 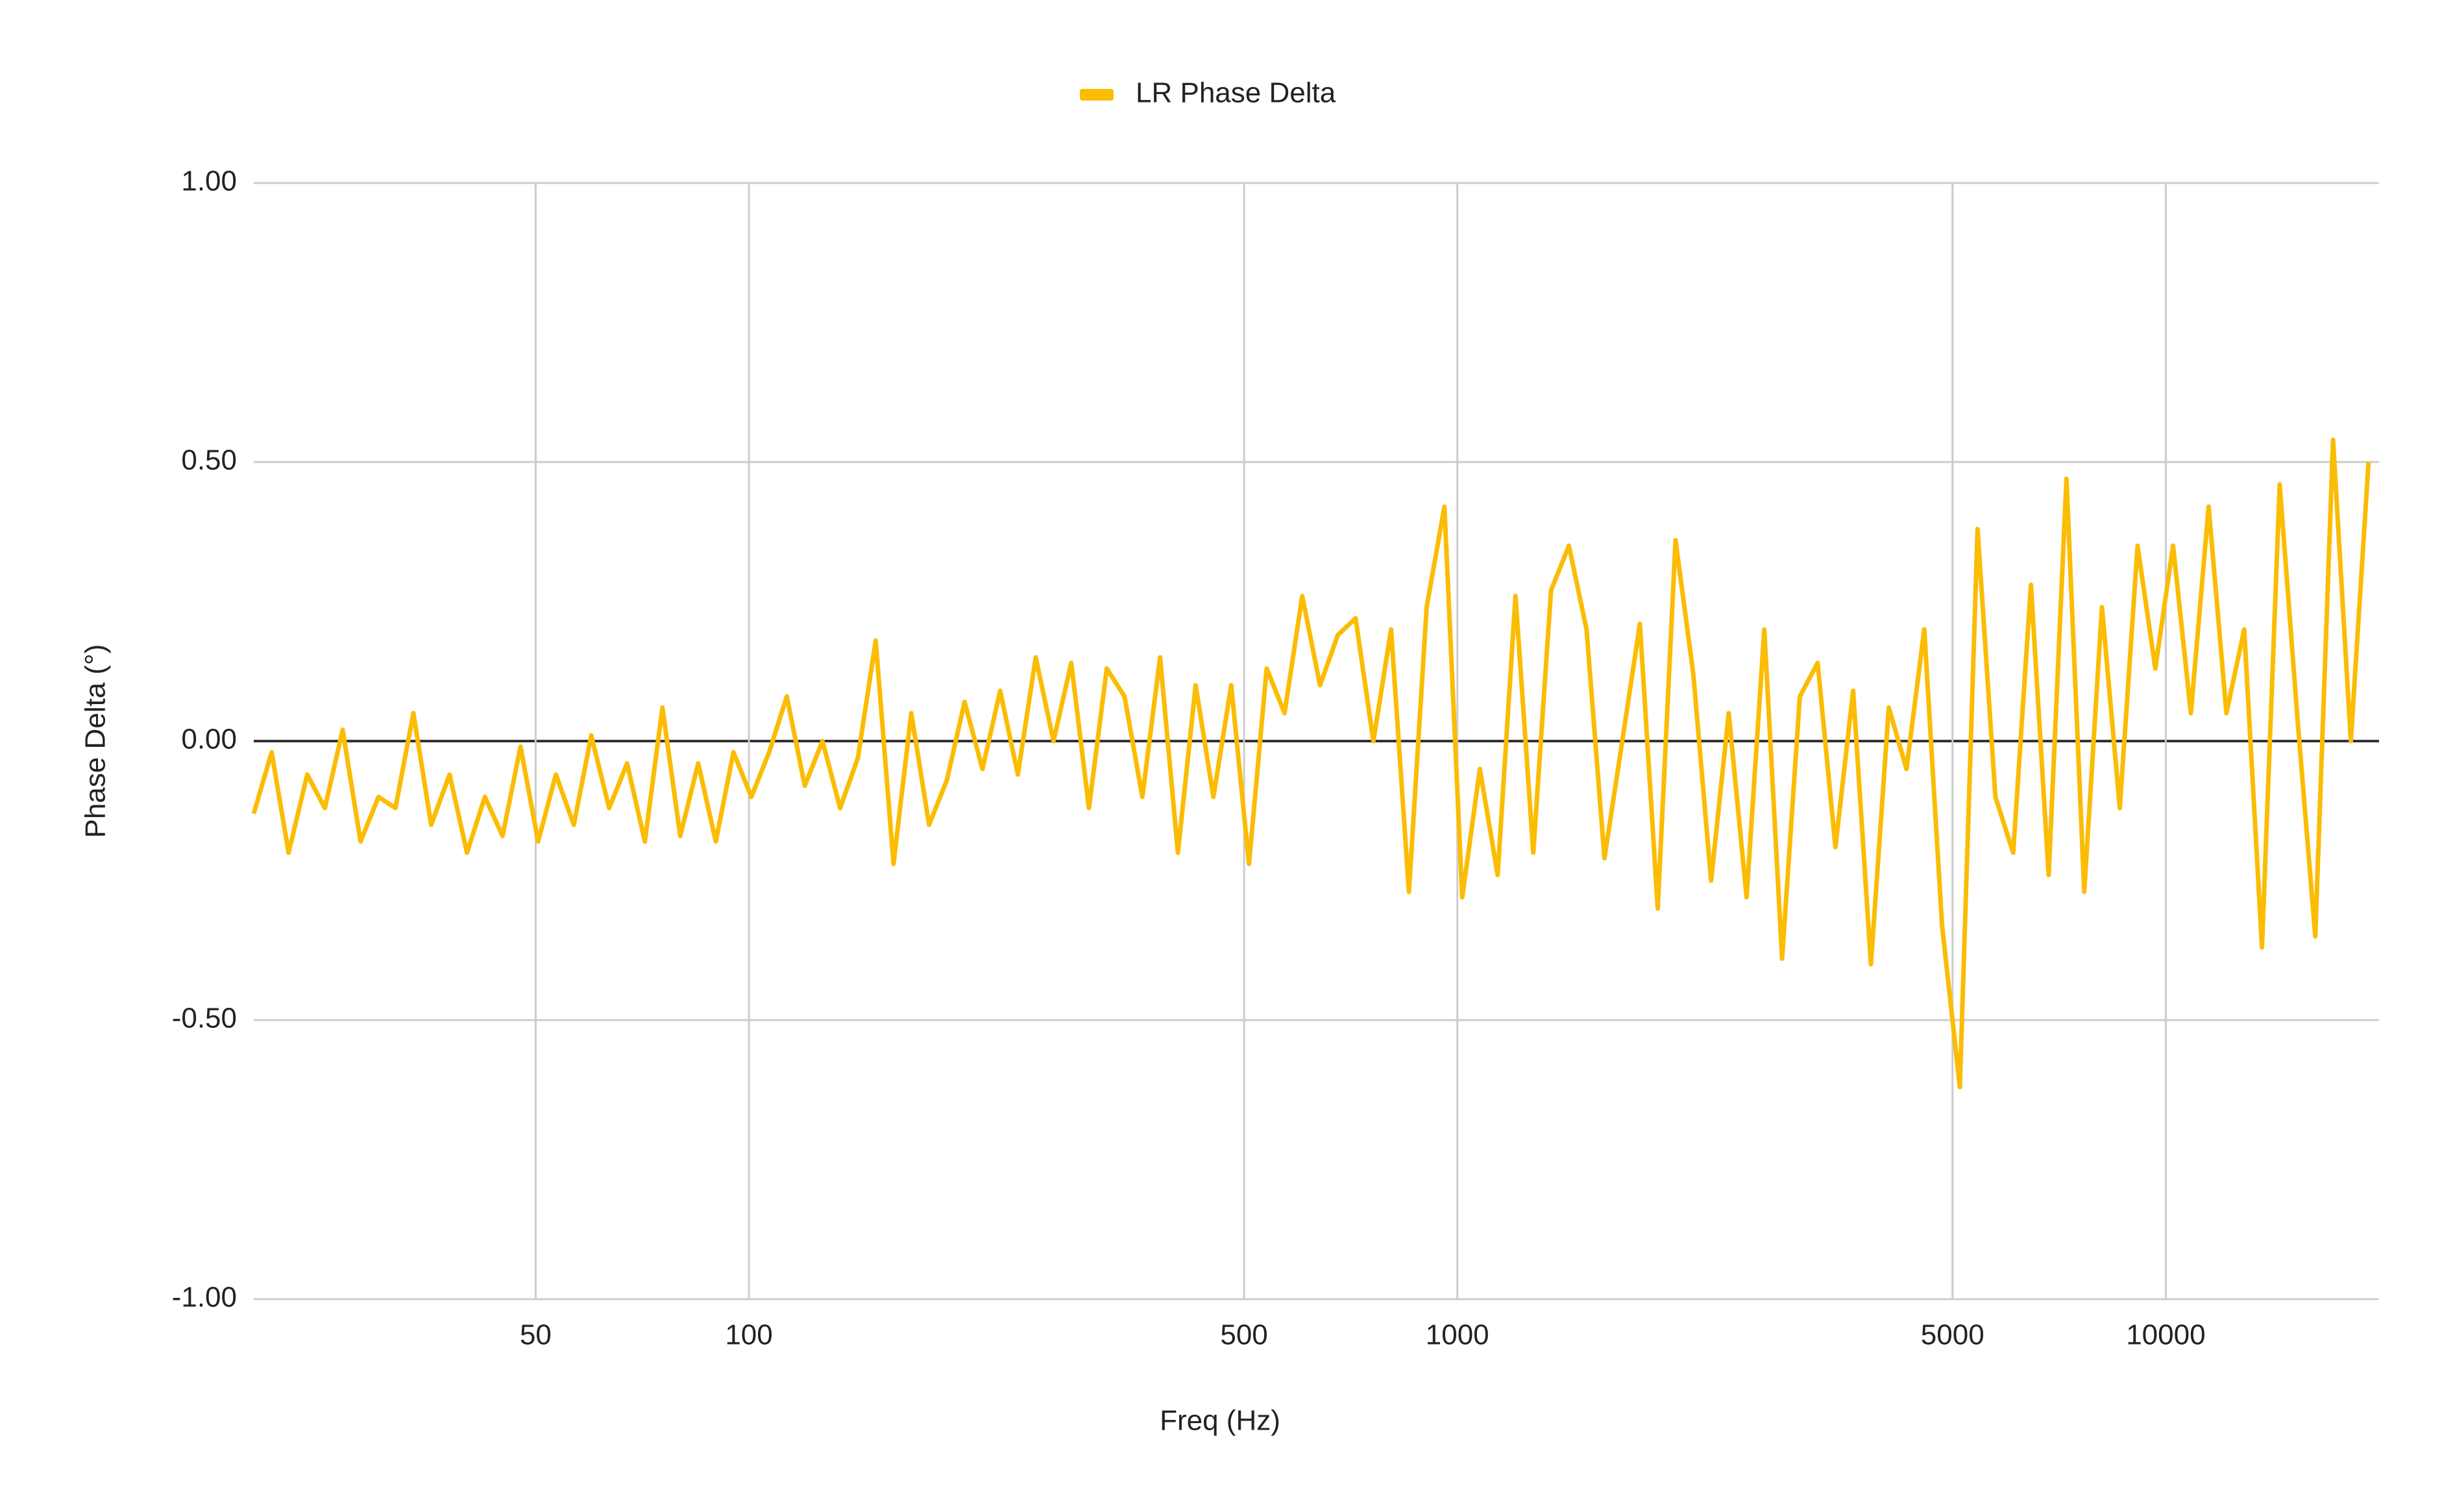 What do you see at coordinates (205, 1018) in the screenshot?
I see `y-tick-label: -0.50` at bounding box center [205, 1018].